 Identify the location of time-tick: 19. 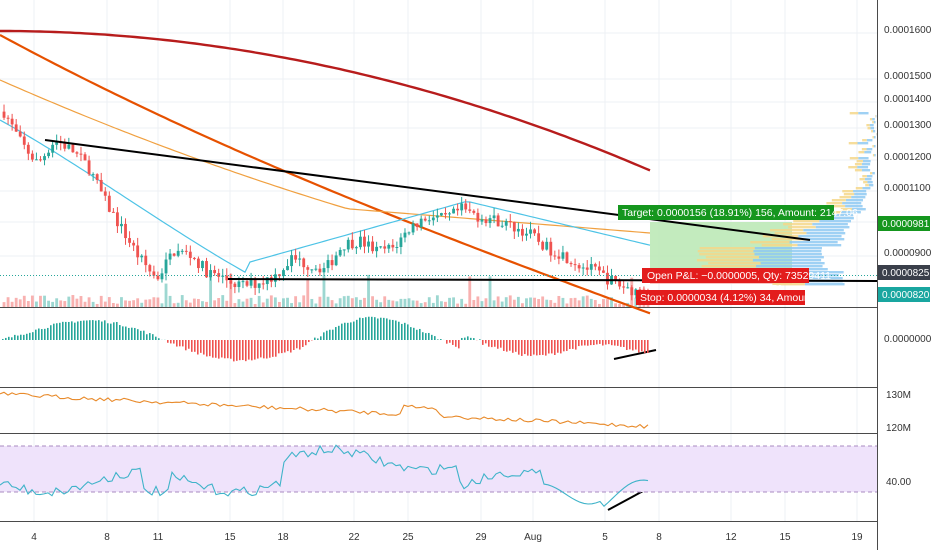
(857, 537).